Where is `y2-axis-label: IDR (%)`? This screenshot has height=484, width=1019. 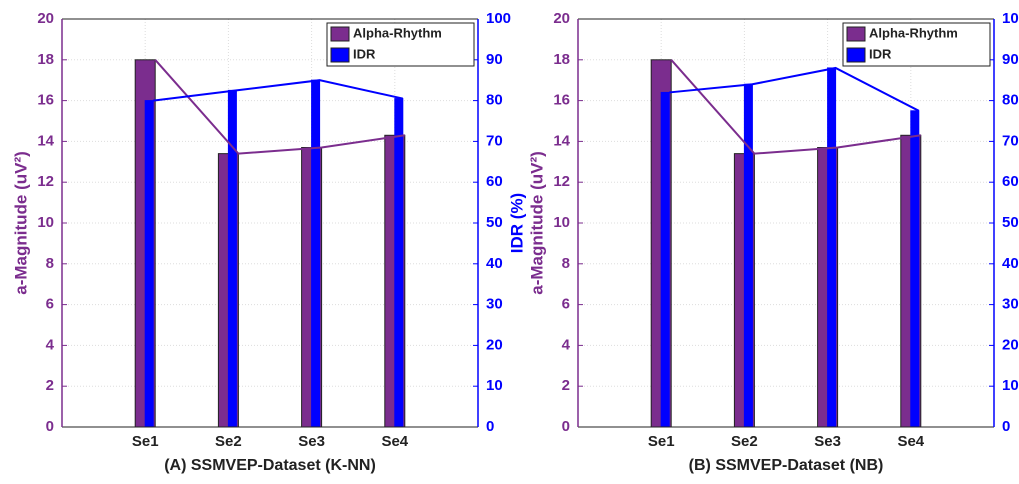 y2-axis-label: IDR (%) is located at coordinates (516, 223).